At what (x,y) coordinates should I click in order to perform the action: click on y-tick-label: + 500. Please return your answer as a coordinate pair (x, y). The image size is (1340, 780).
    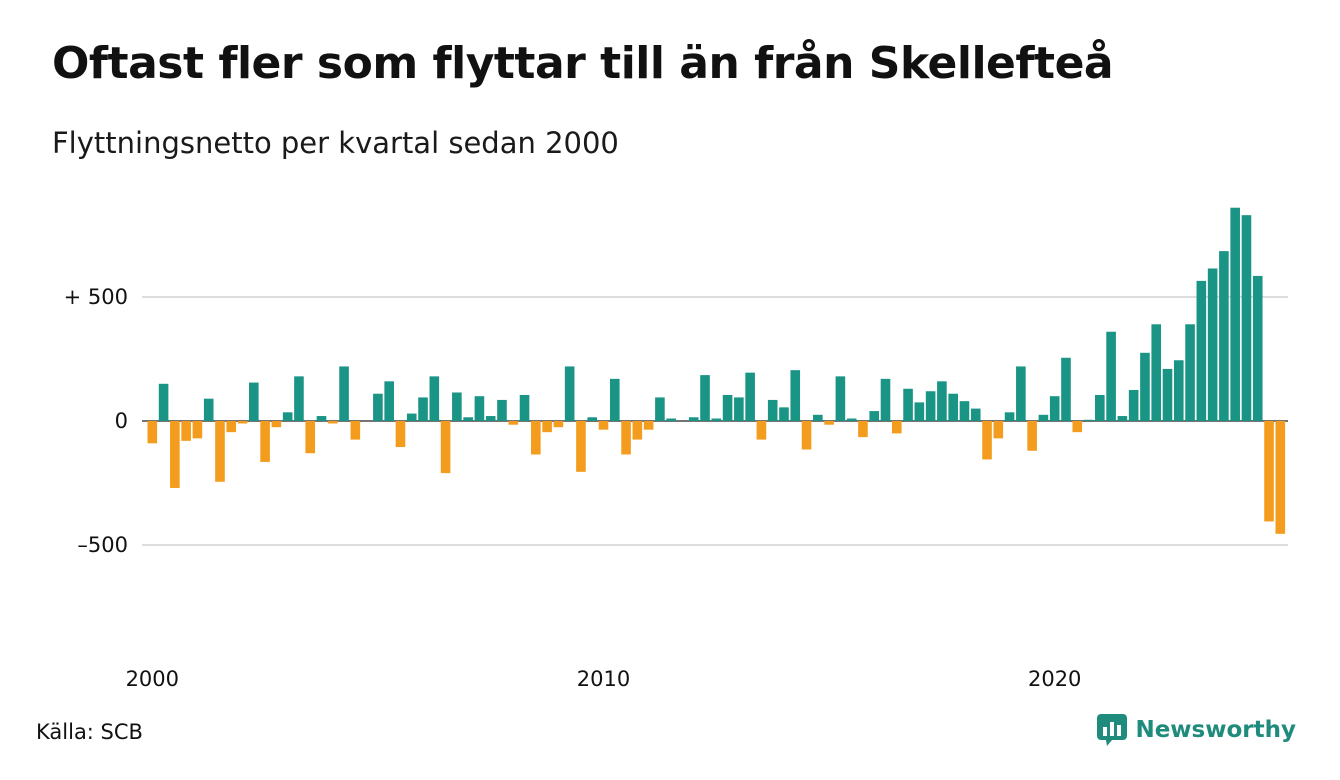
    Looking at the image, I should click on (96, 297).